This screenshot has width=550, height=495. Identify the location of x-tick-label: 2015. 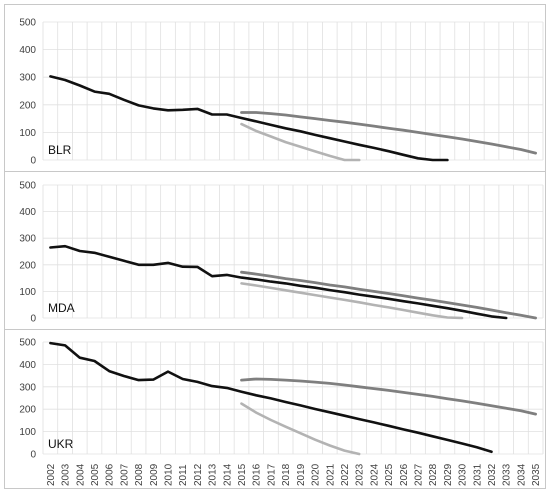
(242, 474).